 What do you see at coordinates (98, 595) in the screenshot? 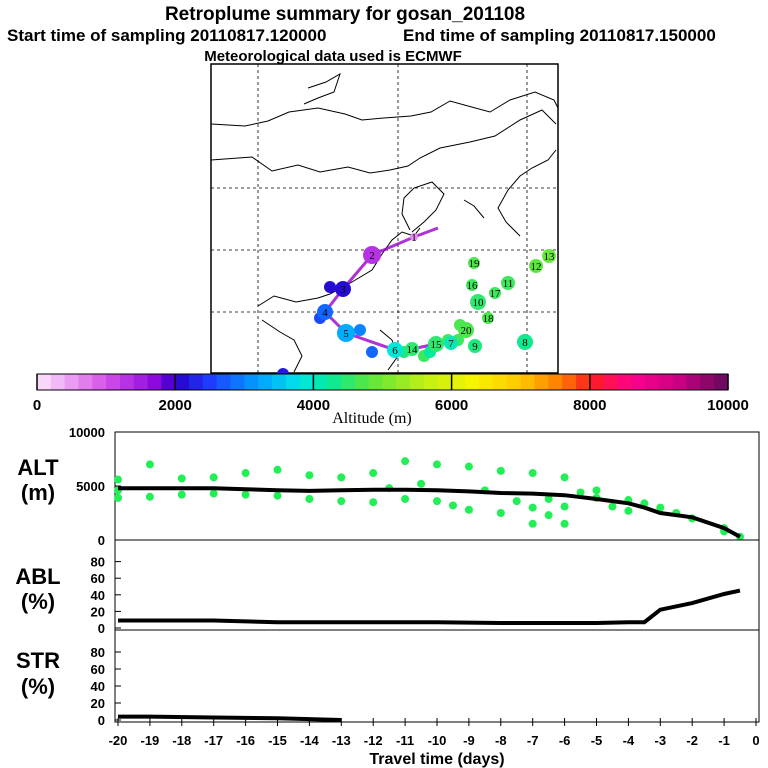
I see `y-tick-label: 40` at bounding box center [98, 595].